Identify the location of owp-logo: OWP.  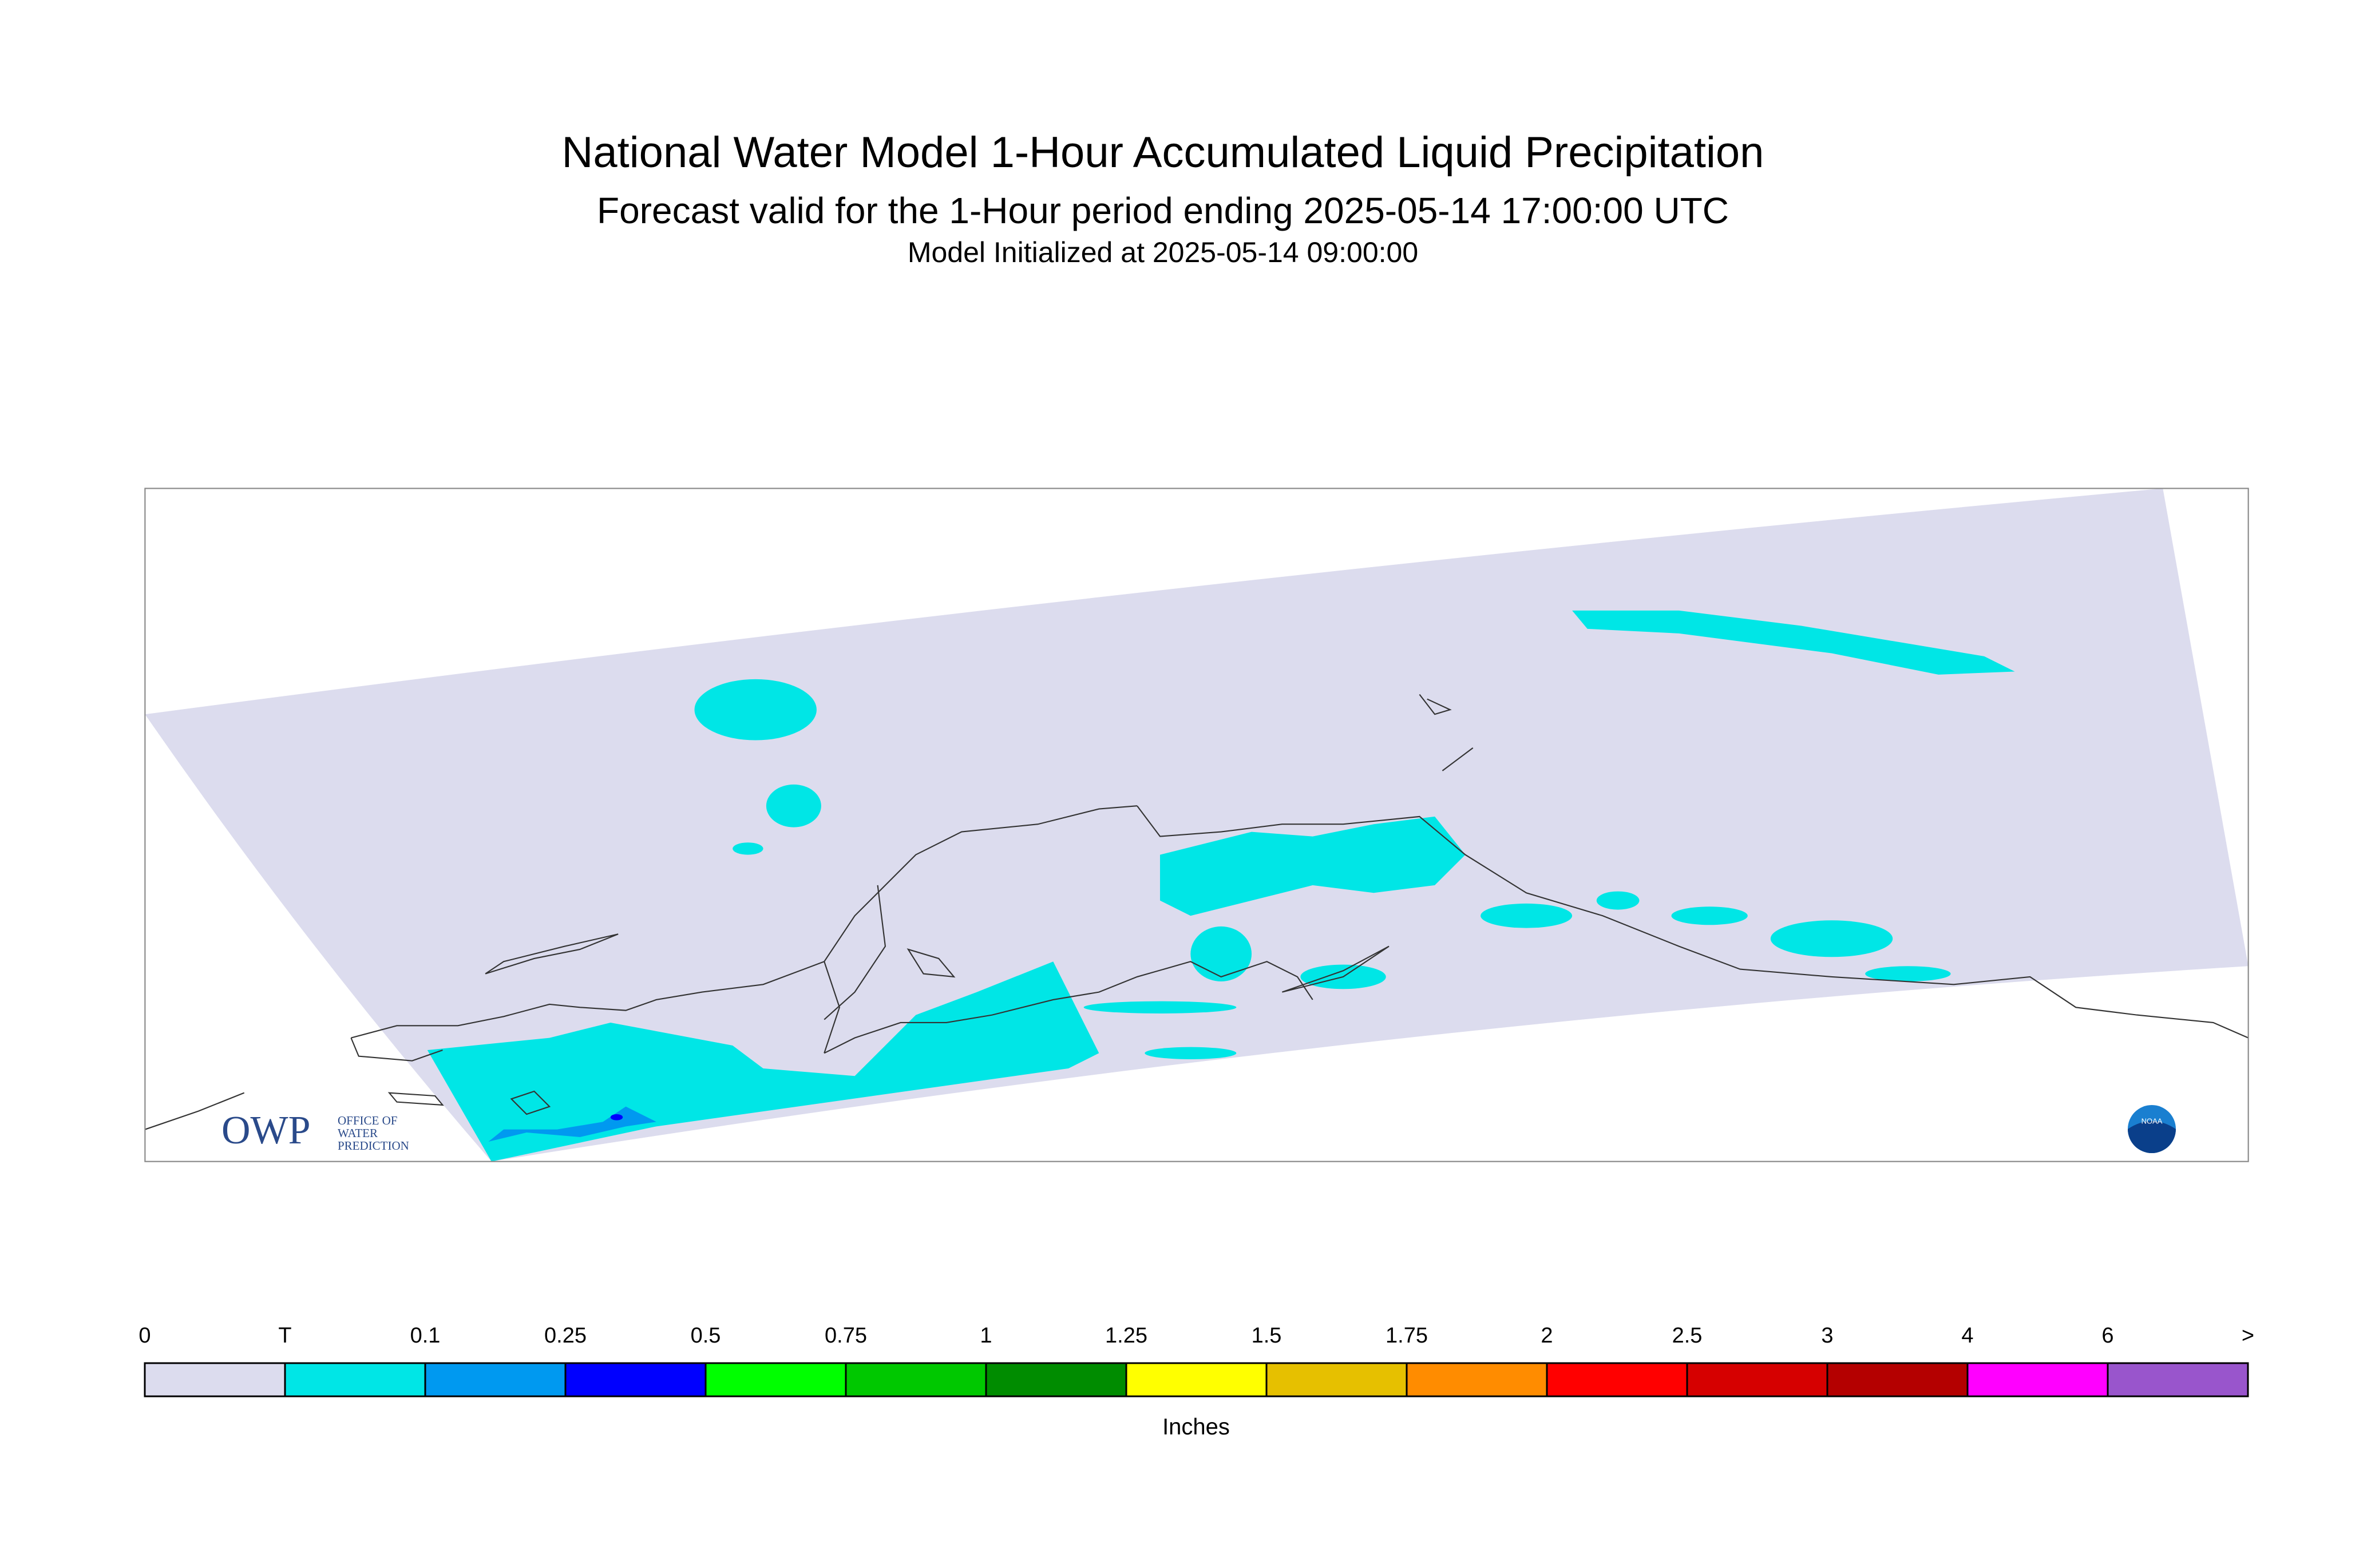
(266, 1130).